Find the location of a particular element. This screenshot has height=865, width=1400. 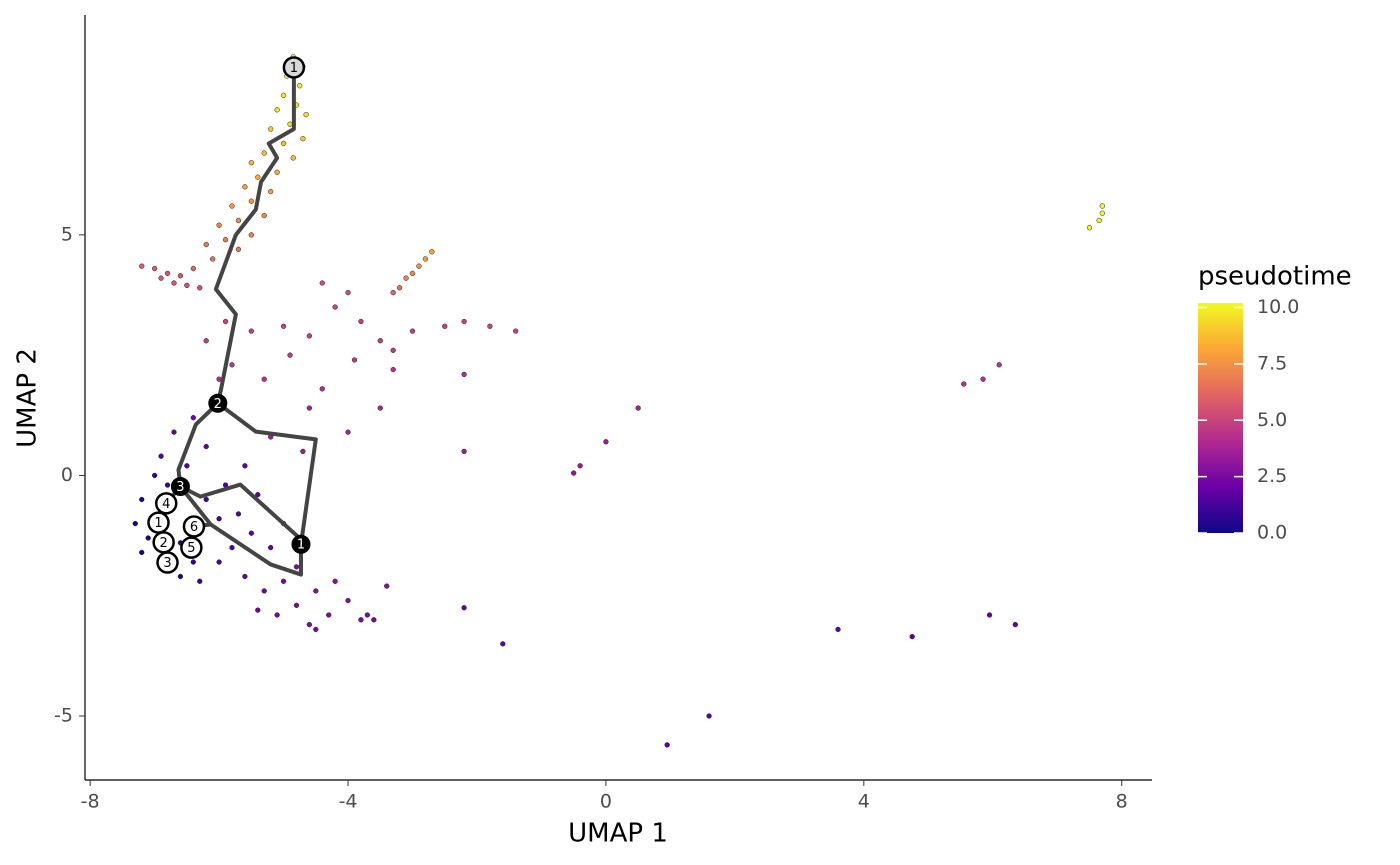

y-tick-label: 0 is located at coordinates (67, 475).